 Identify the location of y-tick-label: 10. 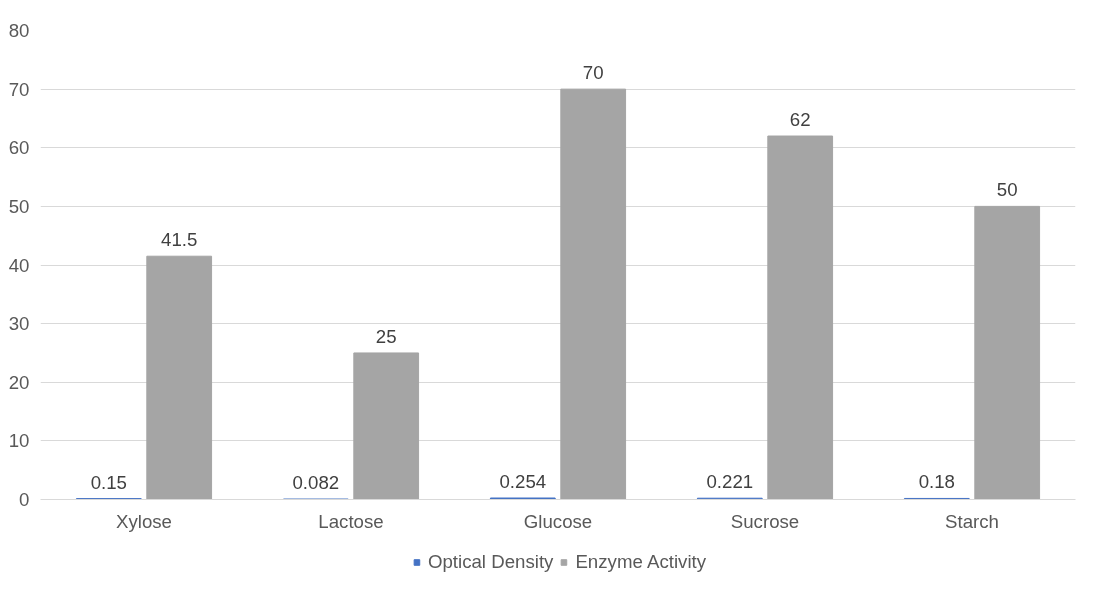
(19, 441).